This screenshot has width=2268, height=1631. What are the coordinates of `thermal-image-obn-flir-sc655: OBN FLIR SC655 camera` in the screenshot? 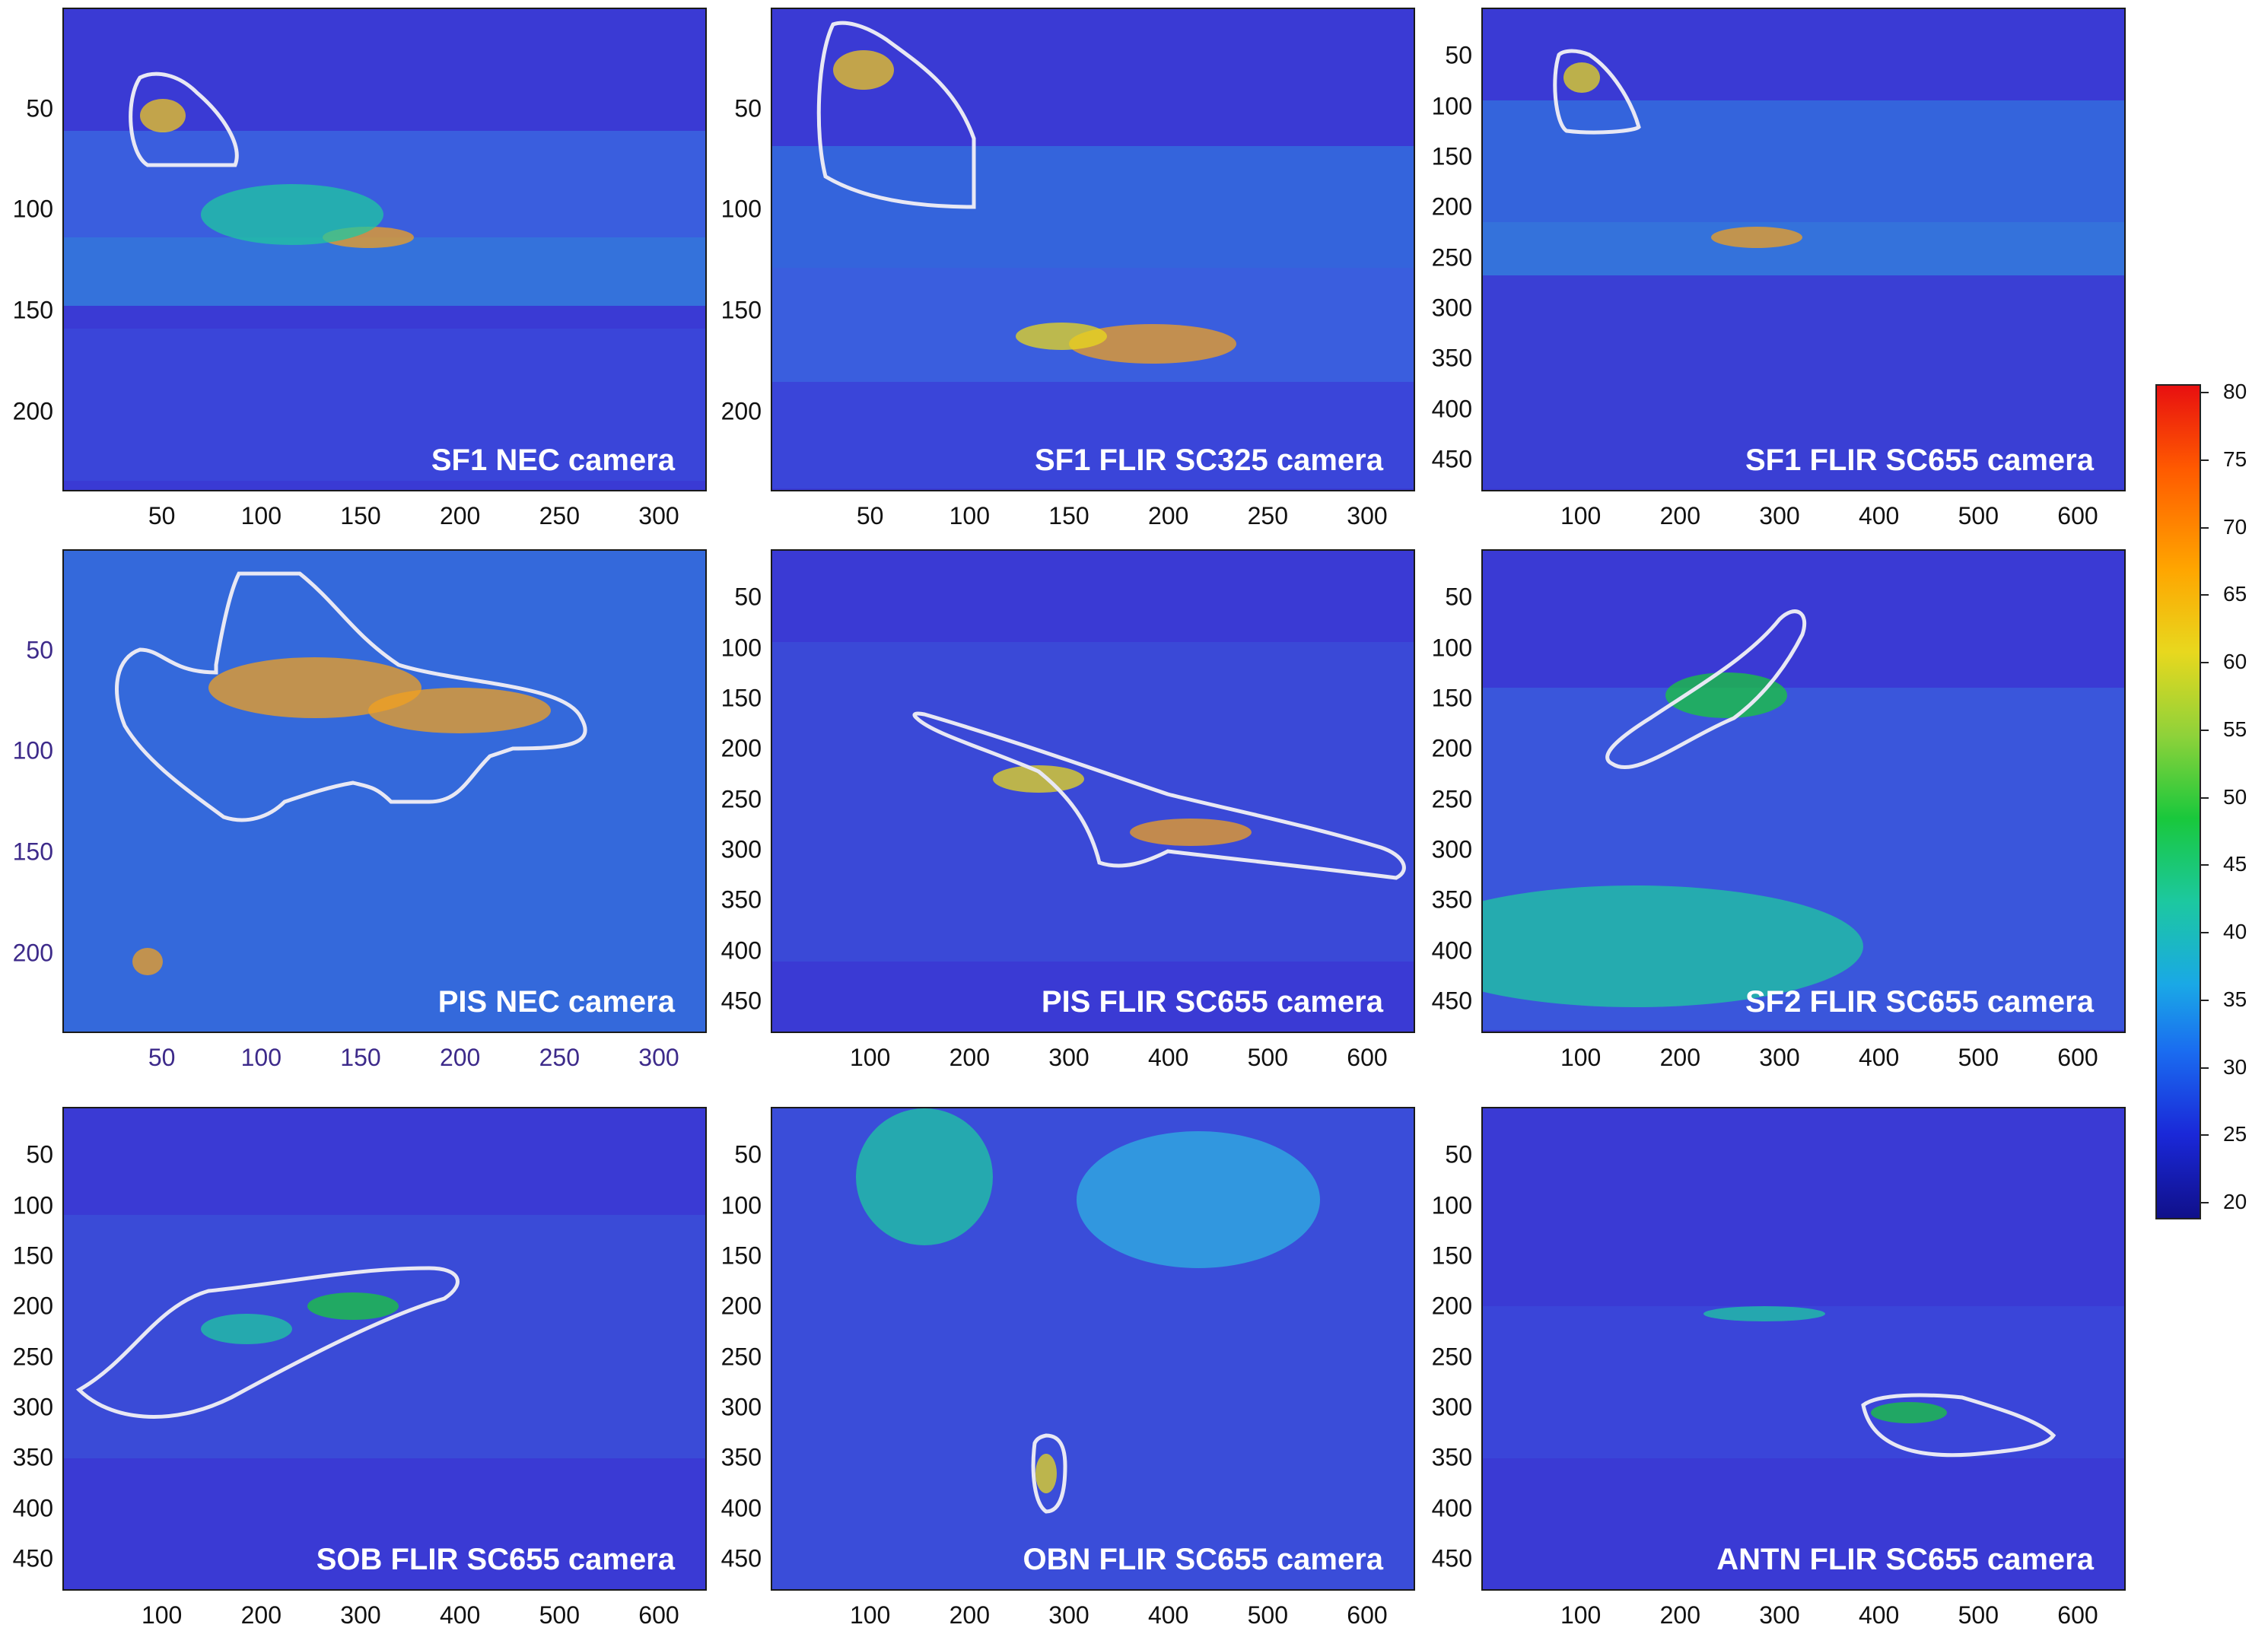 It's located at (1093, 1349).